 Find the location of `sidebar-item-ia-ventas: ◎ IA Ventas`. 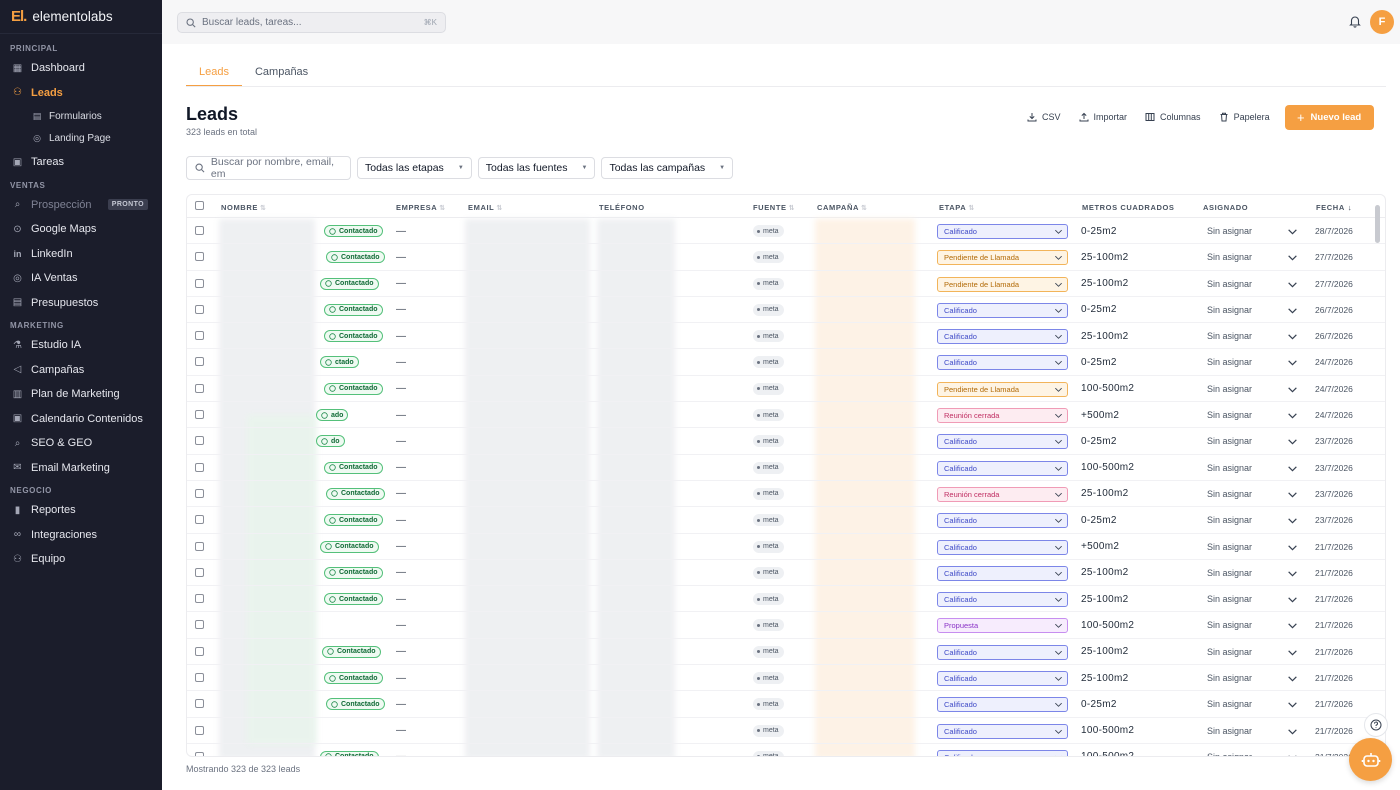

sidebar-item-ia-ventas: ◎ IA Ventas is located at coordinates (81, 278).